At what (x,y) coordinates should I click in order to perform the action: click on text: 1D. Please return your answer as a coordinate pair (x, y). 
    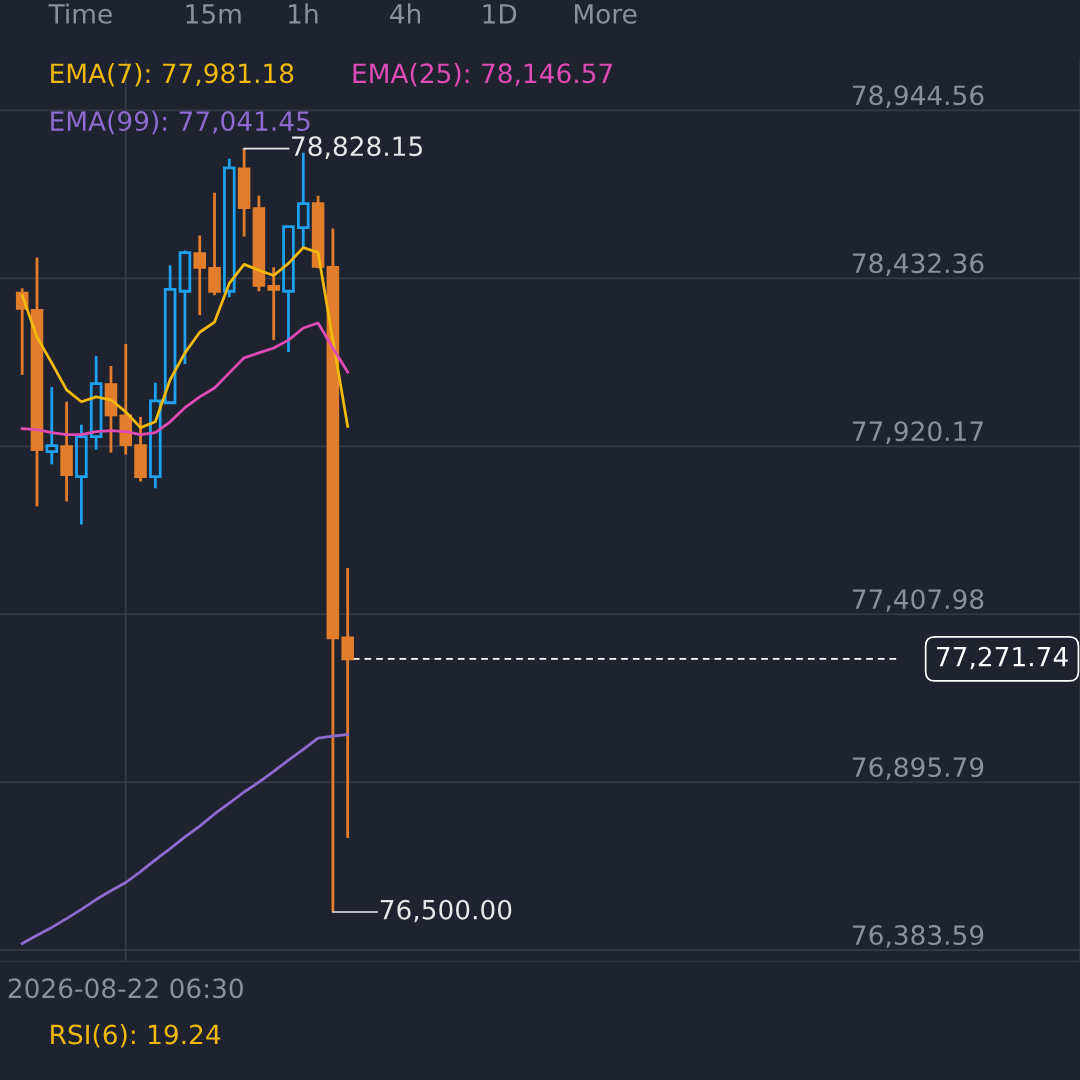
    Looking at the image, I should click on (500, 14).